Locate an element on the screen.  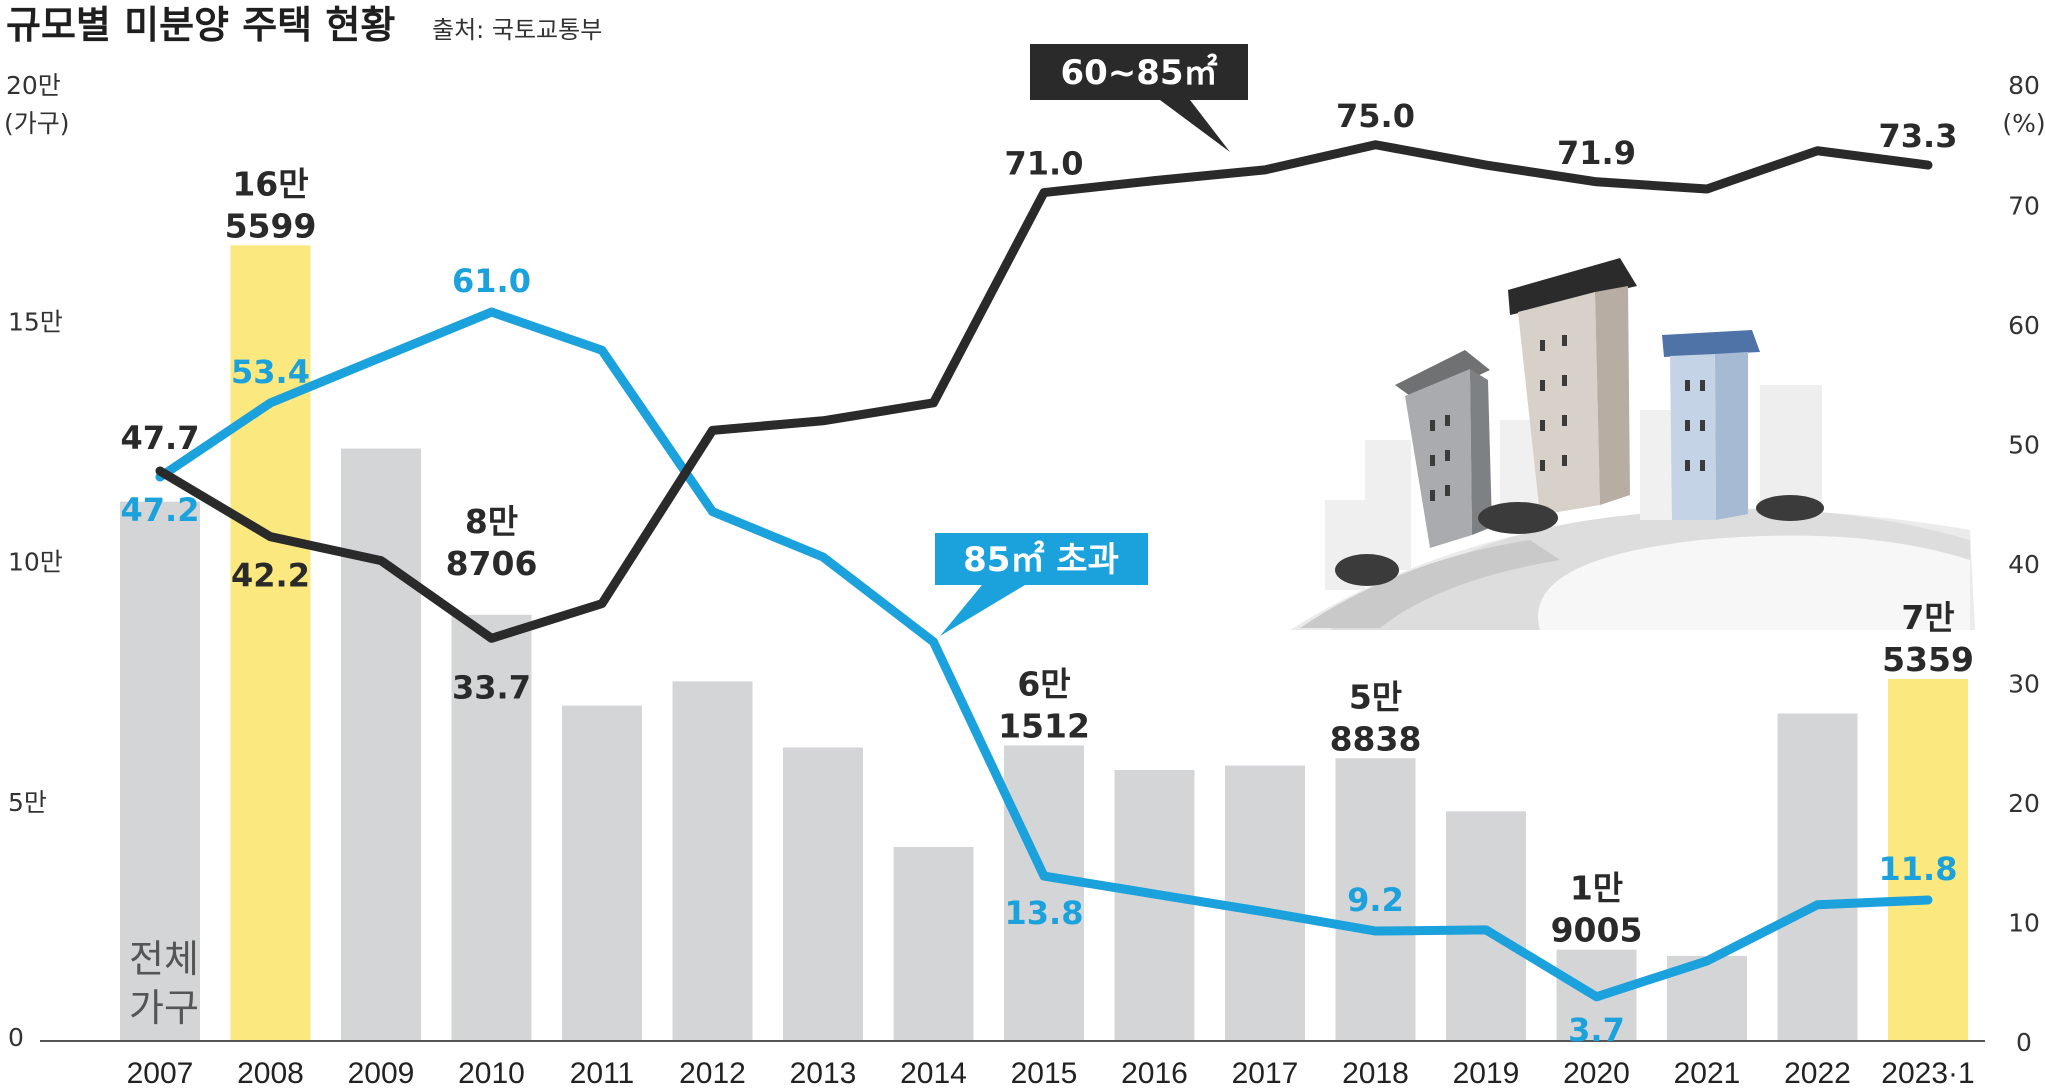
bar-value-label: 5599 is located at coordinates (271, 225).